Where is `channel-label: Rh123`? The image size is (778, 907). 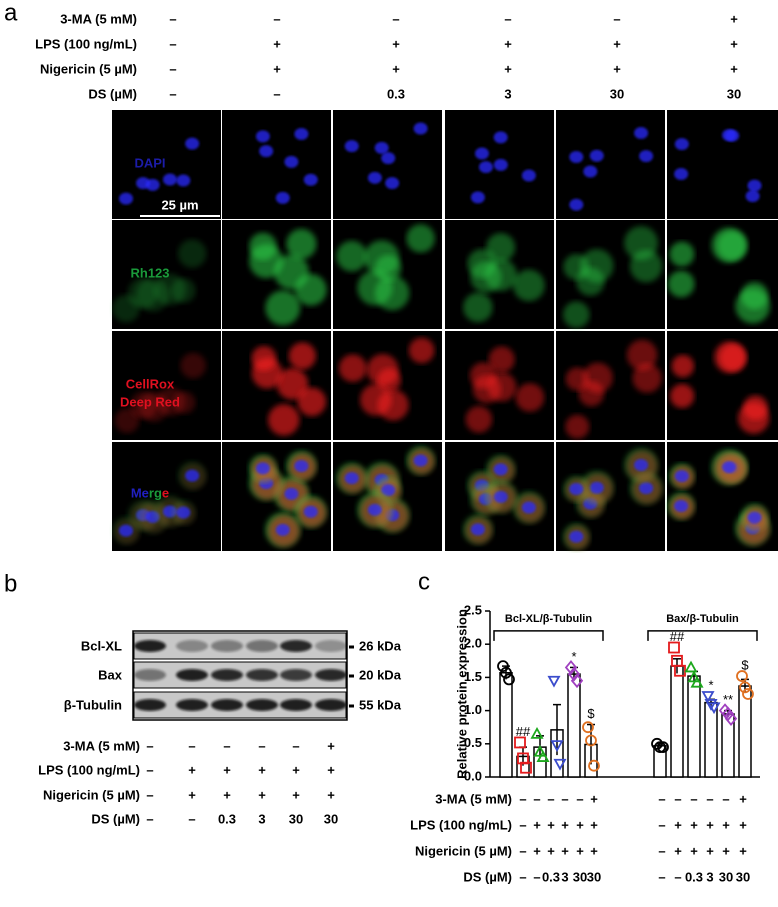
channel-label: Rh123 is located at coordinates (149, 272).